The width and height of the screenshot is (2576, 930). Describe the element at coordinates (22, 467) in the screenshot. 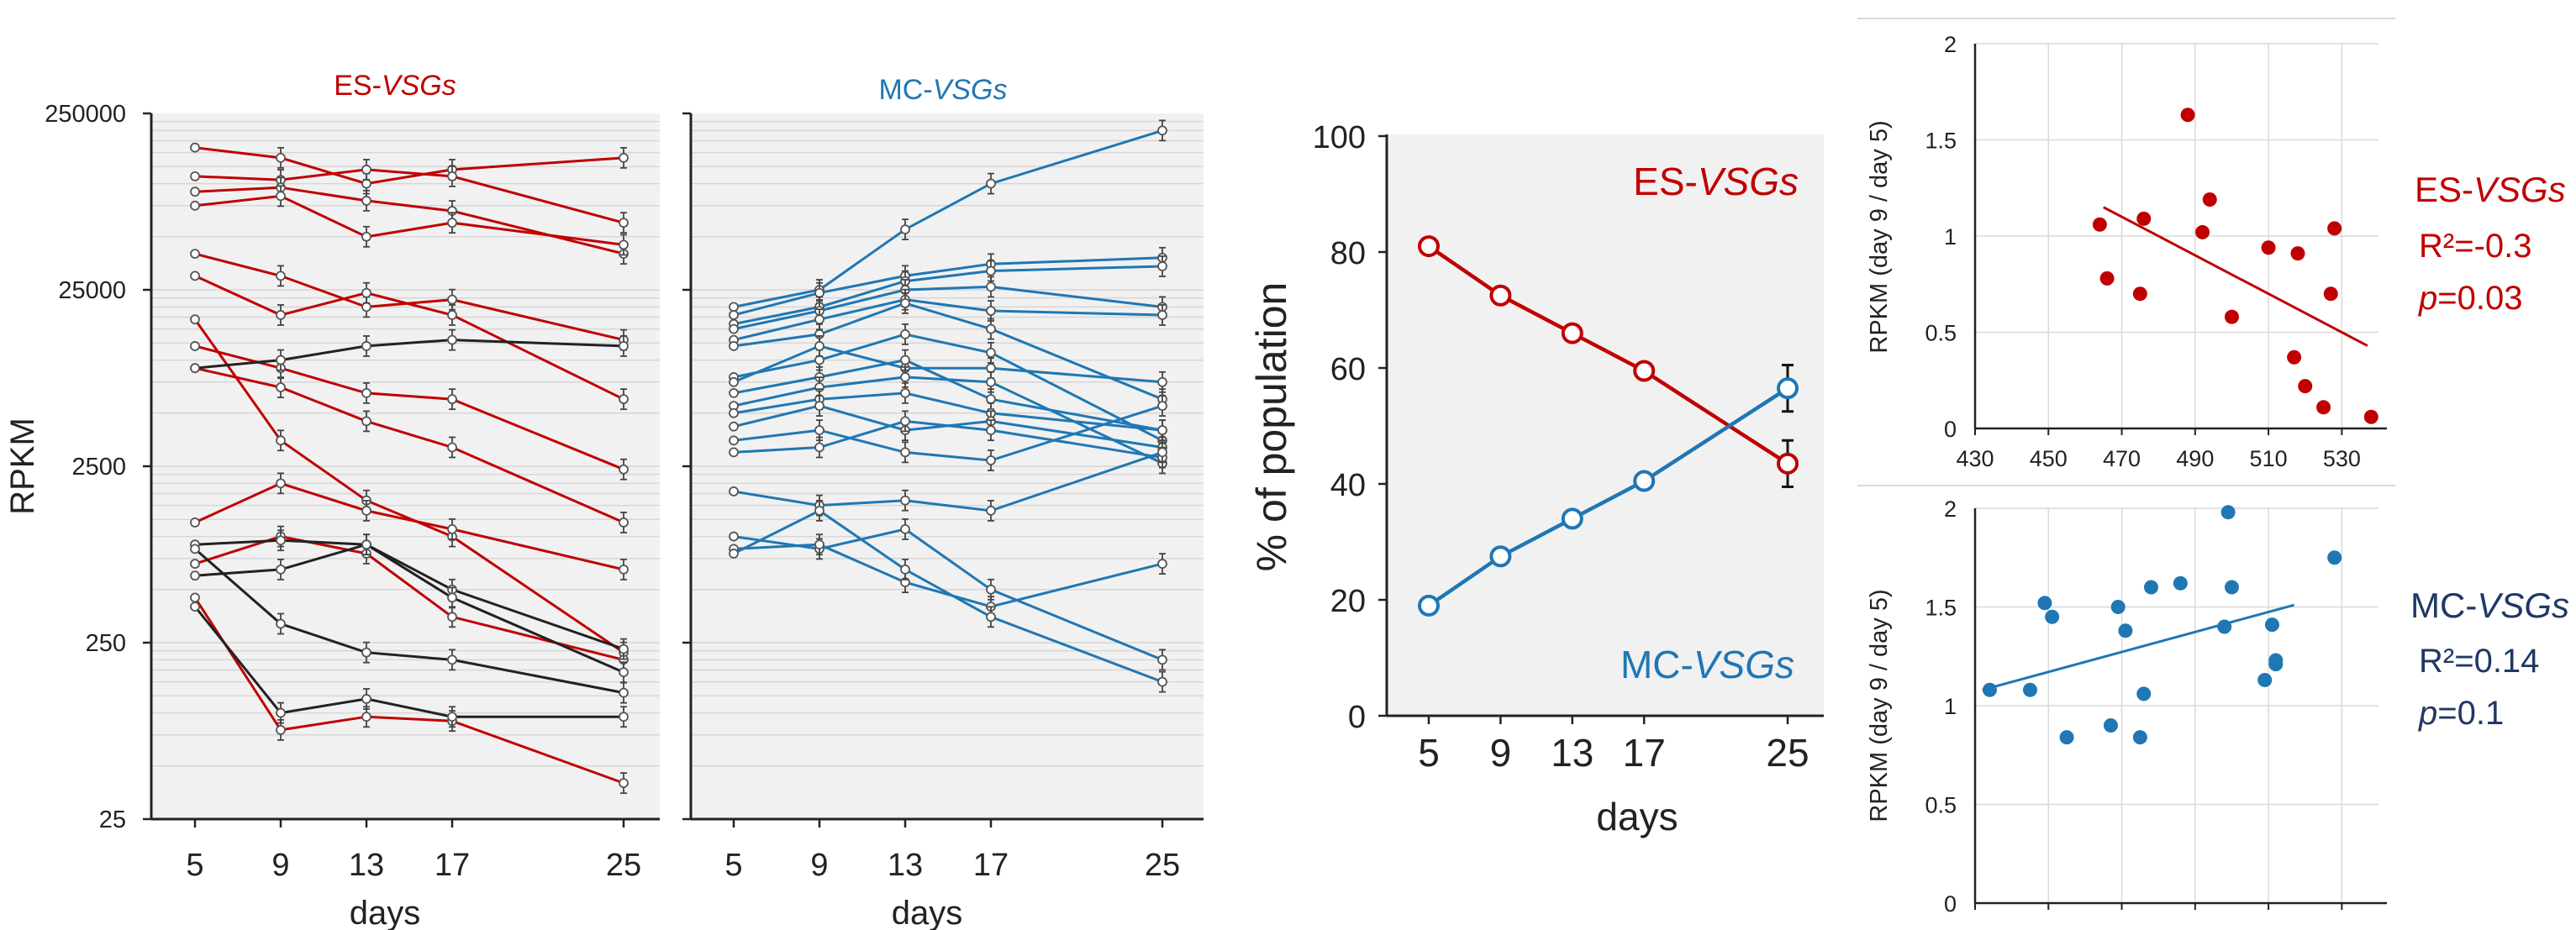

I see `rpkm-y-label: RPKM` at that location.